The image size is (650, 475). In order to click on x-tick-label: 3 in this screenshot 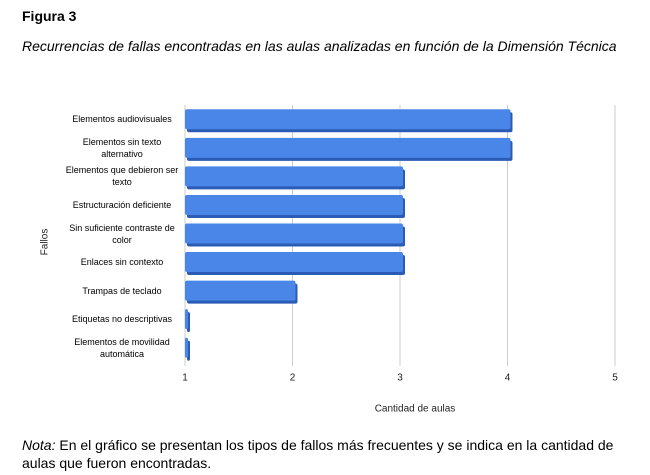, I will do `click(400, 378)`.